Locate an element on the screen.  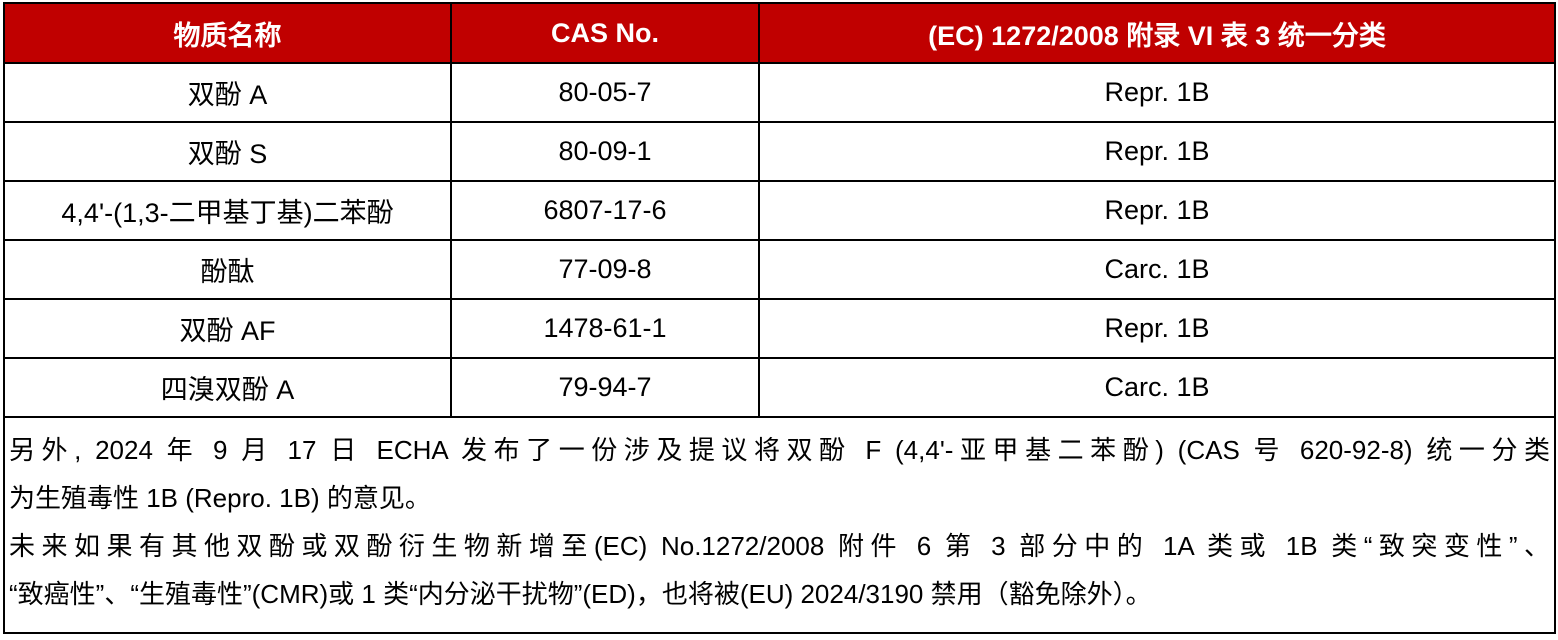
cas-number-cell: 6807-17-6 is located at coordinates (605, 210).